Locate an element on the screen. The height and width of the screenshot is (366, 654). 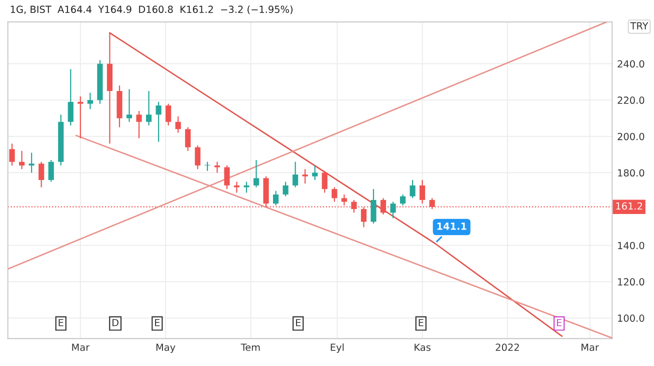
y-tick-label: 220.0 is located at coordinates (631, 100).